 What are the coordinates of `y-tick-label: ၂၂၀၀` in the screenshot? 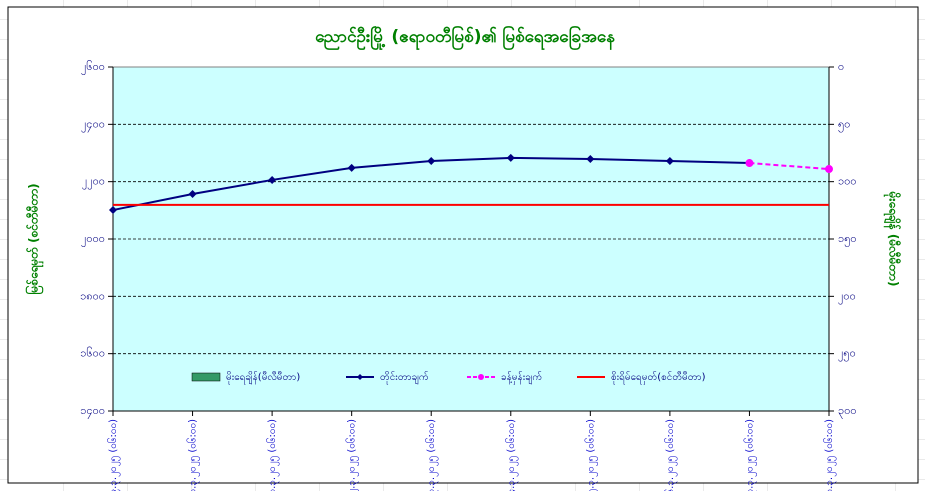 It's located at (93, 182).